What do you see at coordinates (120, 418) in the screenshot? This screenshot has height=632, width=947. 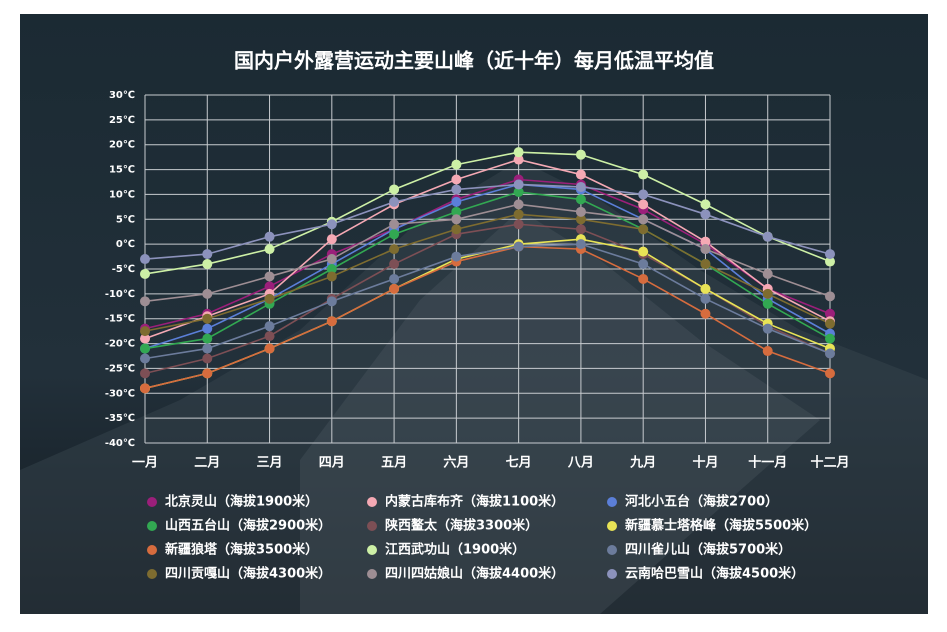 I see `y-tick-label: -35℃` at bounding box center [120, 418].